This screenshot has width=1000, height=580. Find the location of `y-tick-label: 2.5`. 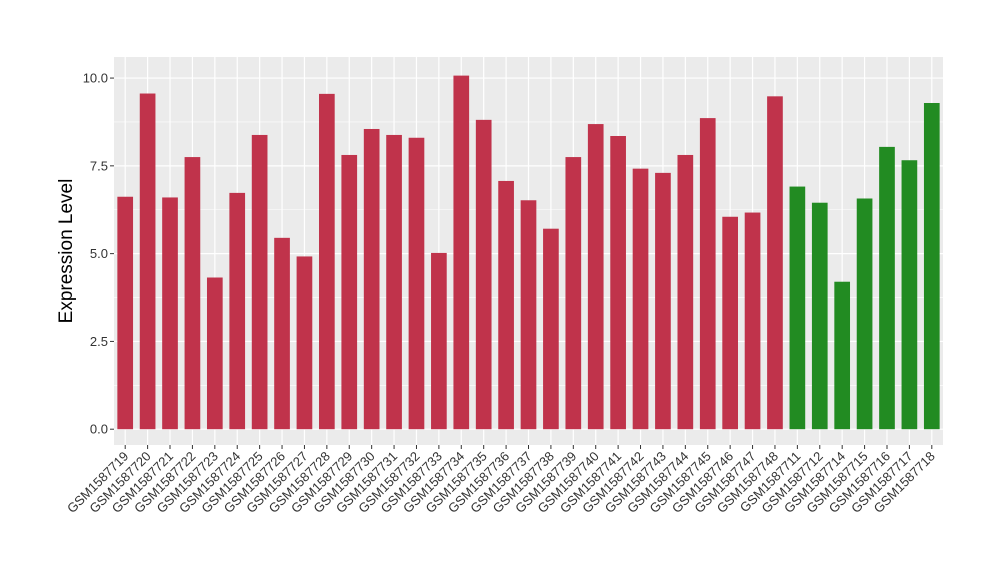

y-tick-label: 2.5 is located at coordinates (99, 341).